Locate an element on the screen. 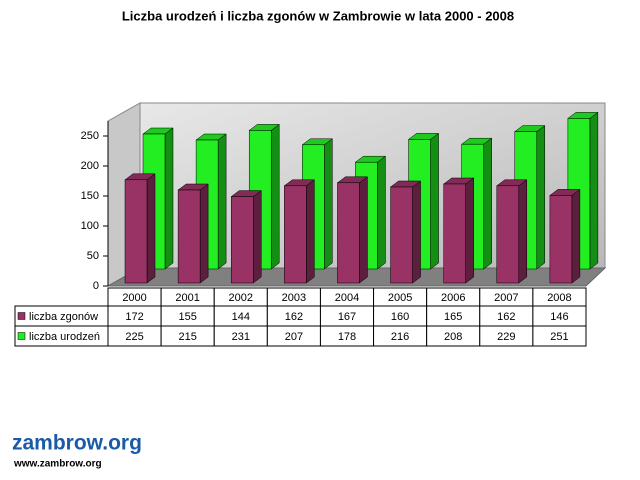  y-tick-label: 0 is located at coordinates (96, 286).